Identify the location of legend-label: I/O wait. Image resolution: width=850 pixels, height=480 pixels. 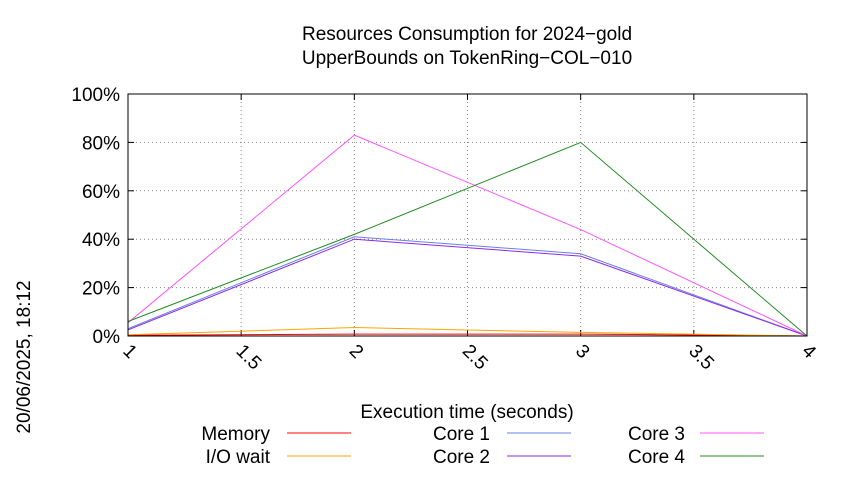
(238, 457).